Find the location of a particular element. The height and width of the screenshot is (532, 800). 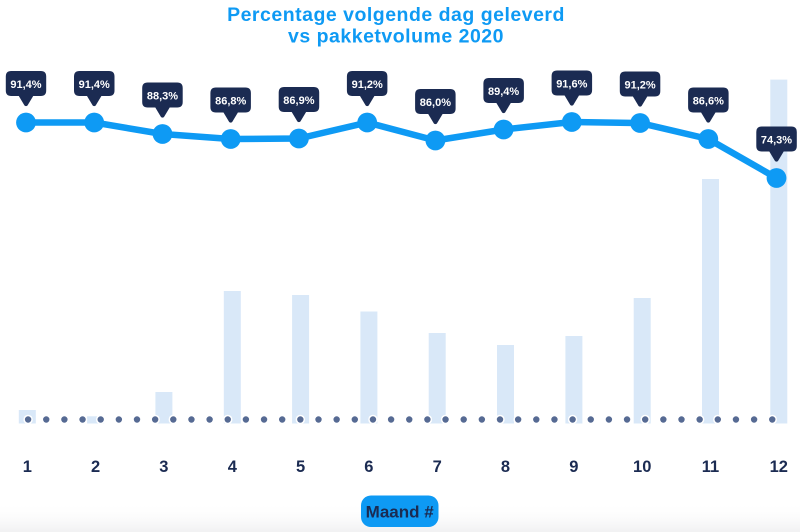

svg-text: 2 is located at coordinates (95, 467).